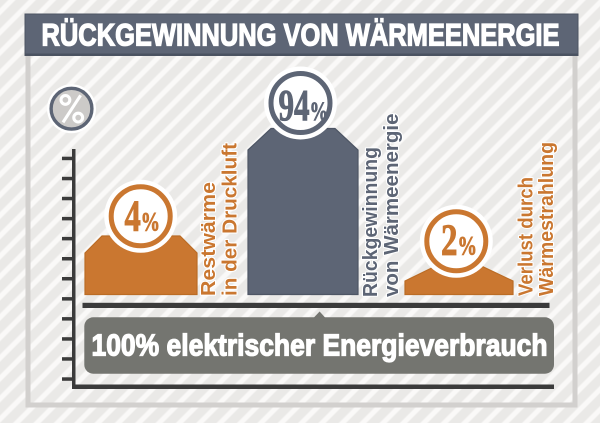 This screenshot has width=600, height=423. What do you see at coordinates (391, 206) in the screenshot?
I see `svg-text: von Wärmeenergie` at bounding box center [391, 206].